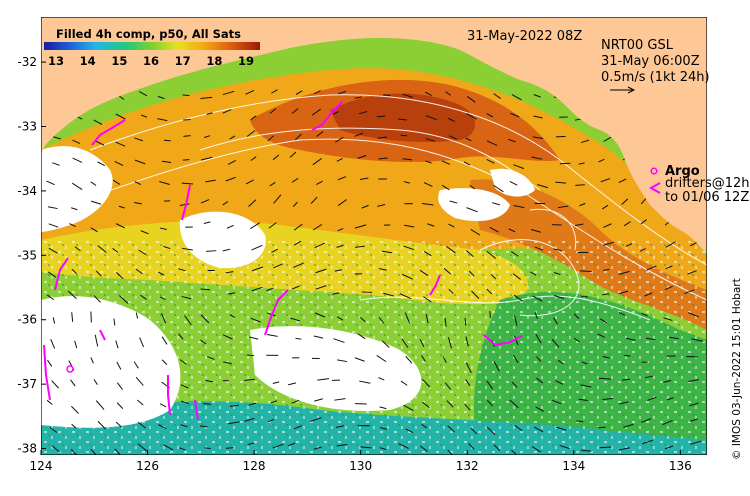  What do you see at coordinates (680, 466) in the screenshot?
I see `lon-tick-label: 136` at bounding box center [680, 466].